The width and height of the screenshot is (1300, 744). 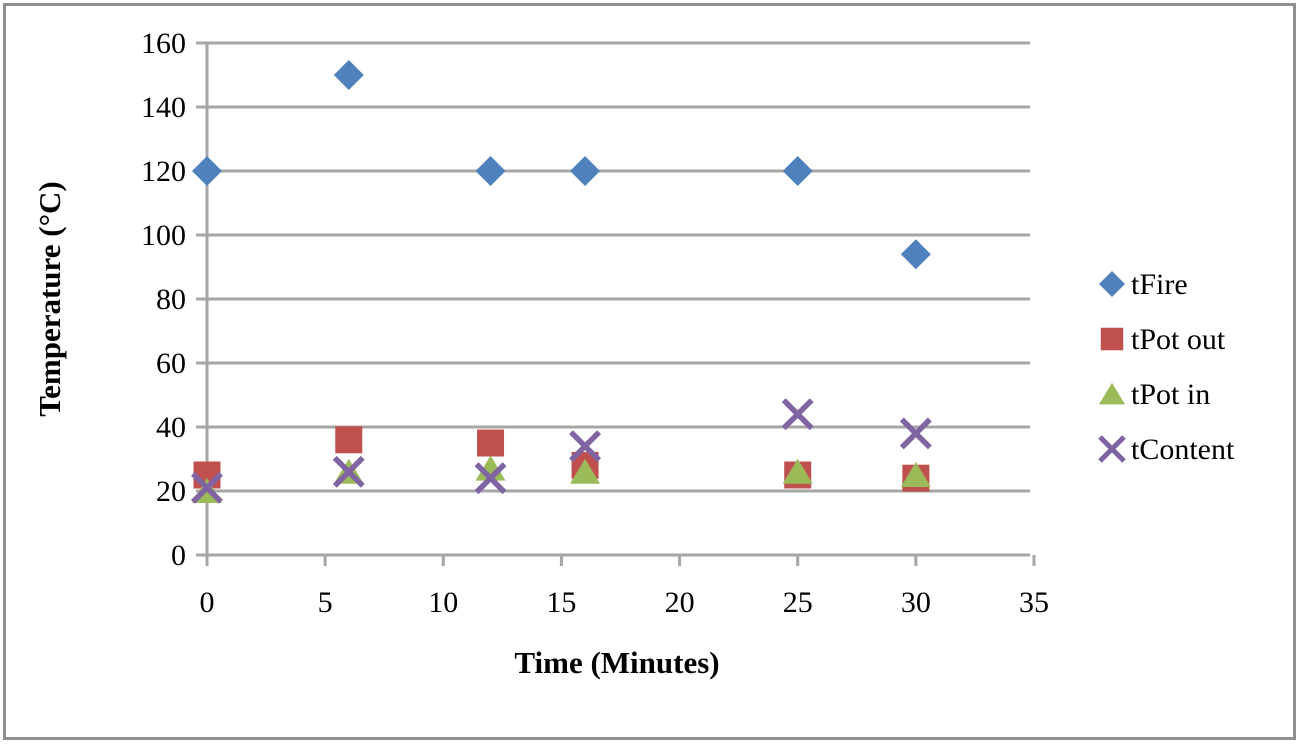 I want to click on x-tick-label-10: 10, so click(x=443, y=602).